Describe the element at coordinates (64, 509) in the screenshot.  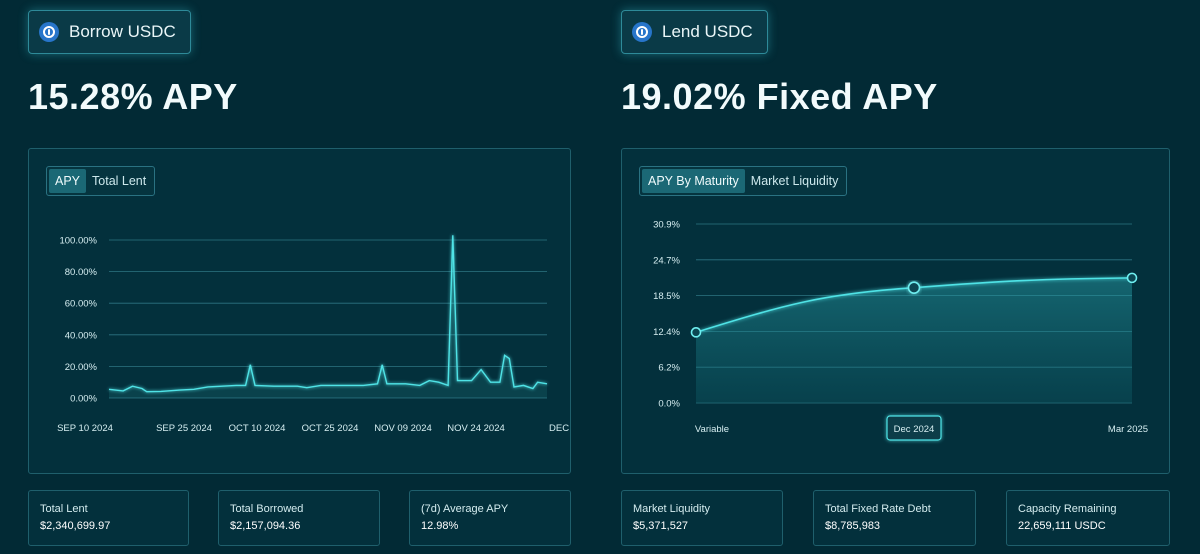
I see `stat-label: Total Lent` at that location.